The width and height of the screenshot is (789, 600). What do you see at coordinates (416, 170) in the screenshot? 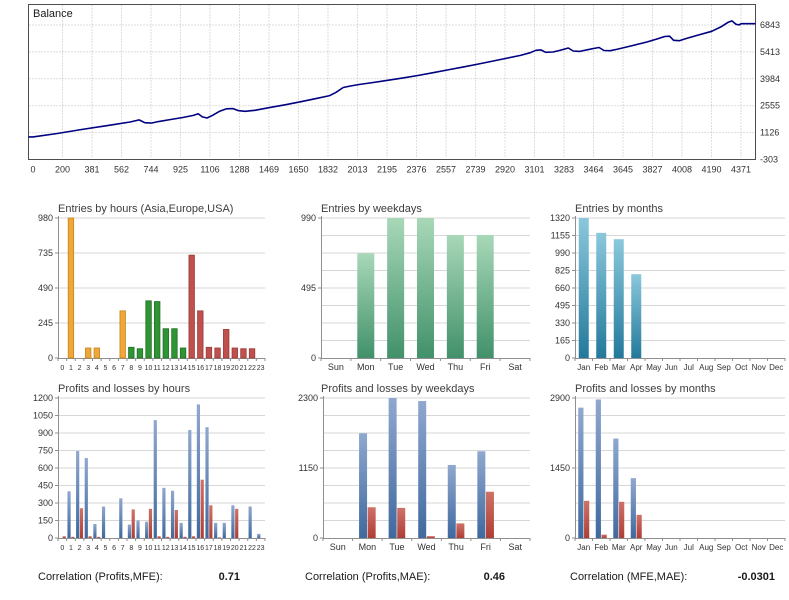
I see `svg-text: 2376` at bounding box center [416, 170].